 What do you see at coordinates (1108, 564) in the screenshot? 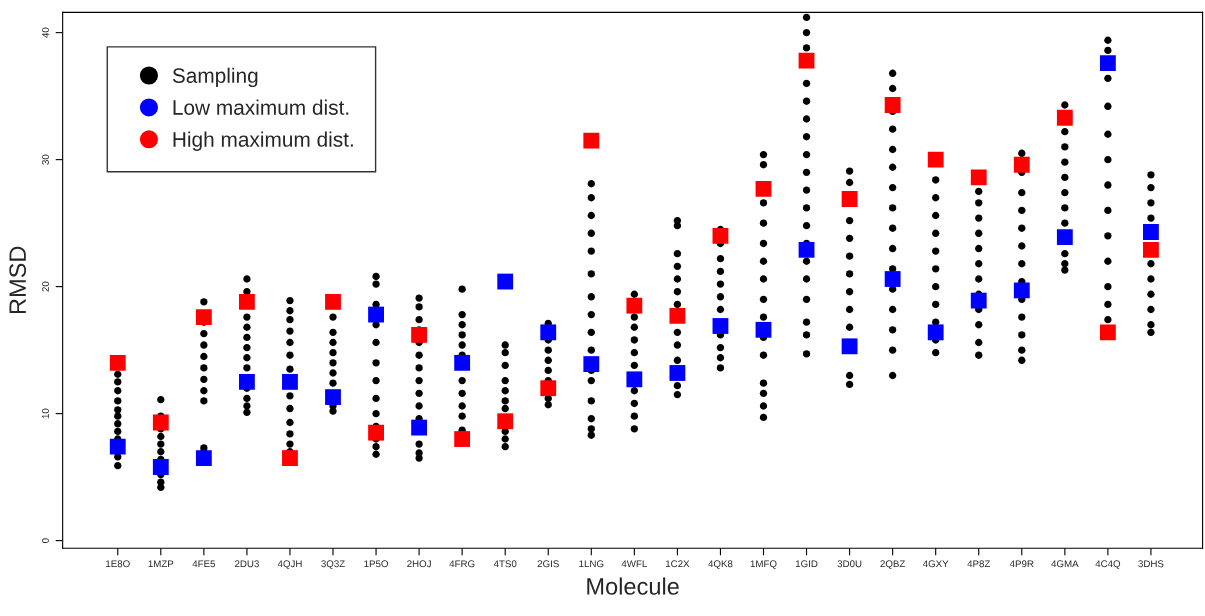
I see `x-tick-label: 4C4Q` at bounding box center [1108, 564].